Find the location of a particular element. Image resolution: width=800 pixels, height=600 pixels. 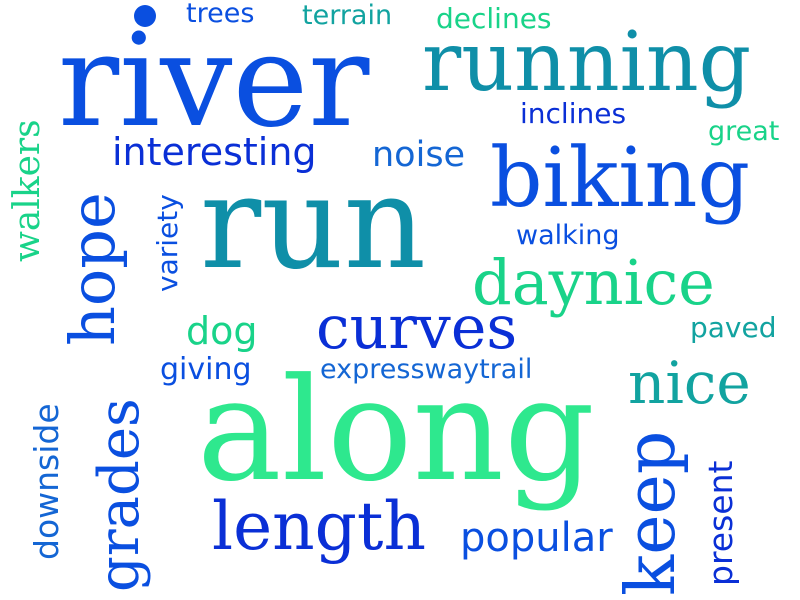

word-running: running is located at coordinates (587, 62).